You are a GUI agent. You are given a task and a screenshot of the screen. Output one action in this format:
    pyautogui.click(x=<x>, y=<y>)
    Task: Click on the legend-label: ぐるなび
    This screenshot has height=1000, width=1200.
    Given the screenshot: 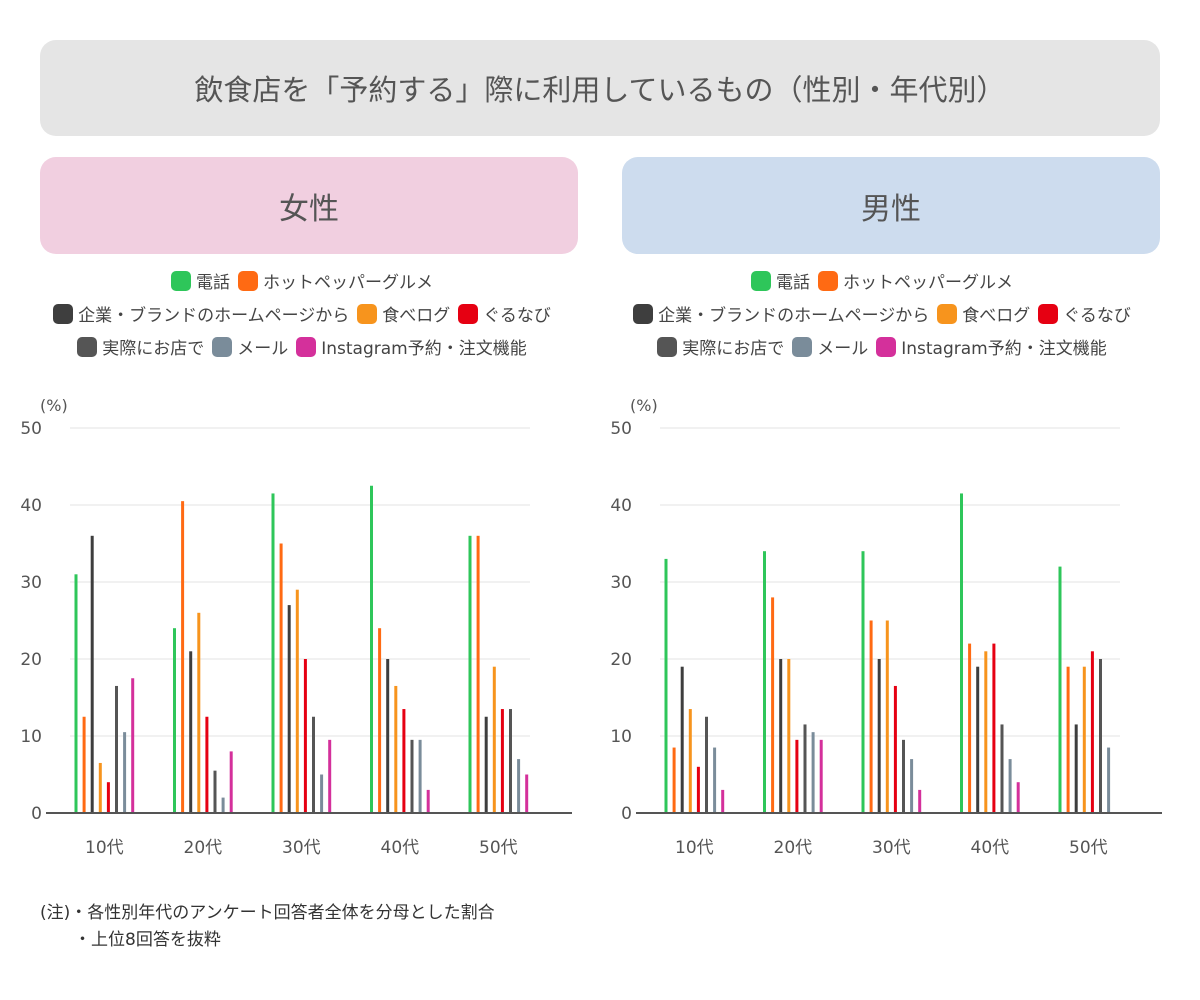 What is the action you would take?
    pyautogui.click(x=1097, y=316)
    